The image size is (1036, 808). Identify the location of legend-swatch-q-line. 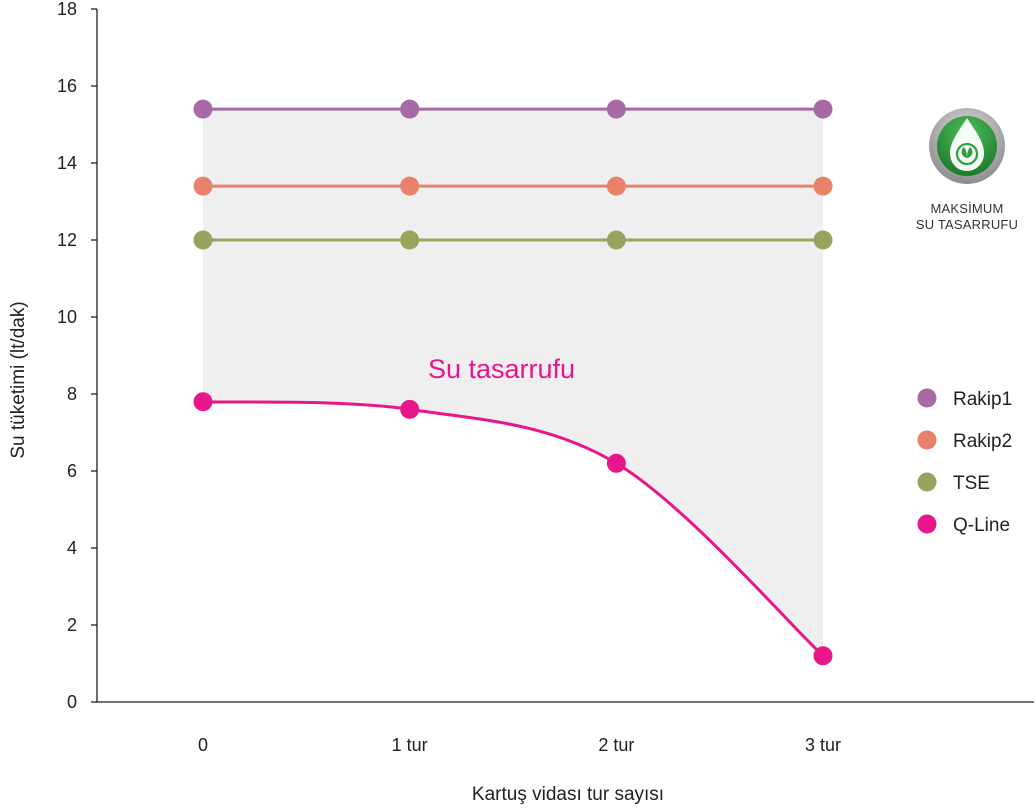
(927, 524).